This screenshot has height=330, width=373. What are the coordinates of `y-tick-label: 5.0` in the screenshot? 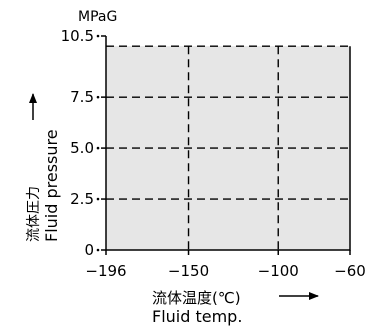 It's located at (82, 148).